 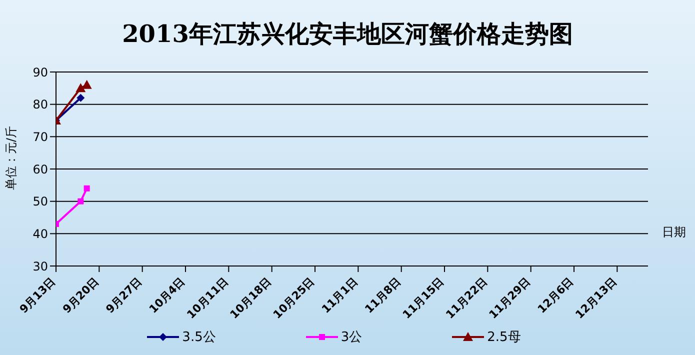 What do you see at coordinates (40, 137) in the screenshot?
I see `y-tick-label: 70` at bounding box center [40, 137].